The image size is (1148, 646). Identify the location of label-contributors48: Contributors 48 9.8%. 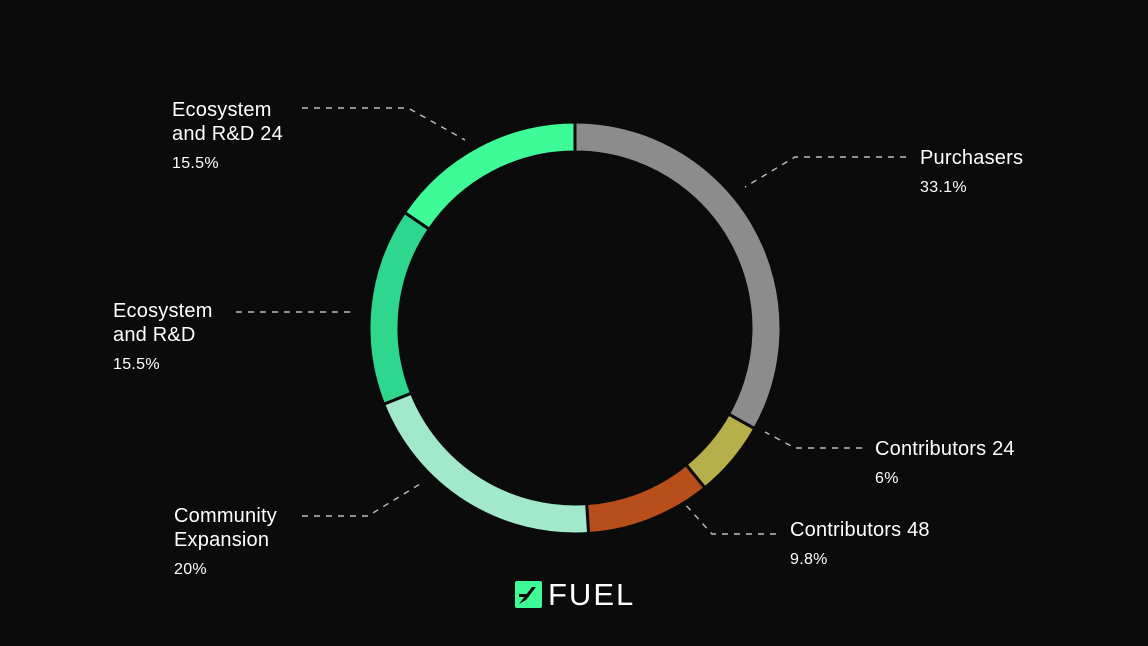
(860, 543).